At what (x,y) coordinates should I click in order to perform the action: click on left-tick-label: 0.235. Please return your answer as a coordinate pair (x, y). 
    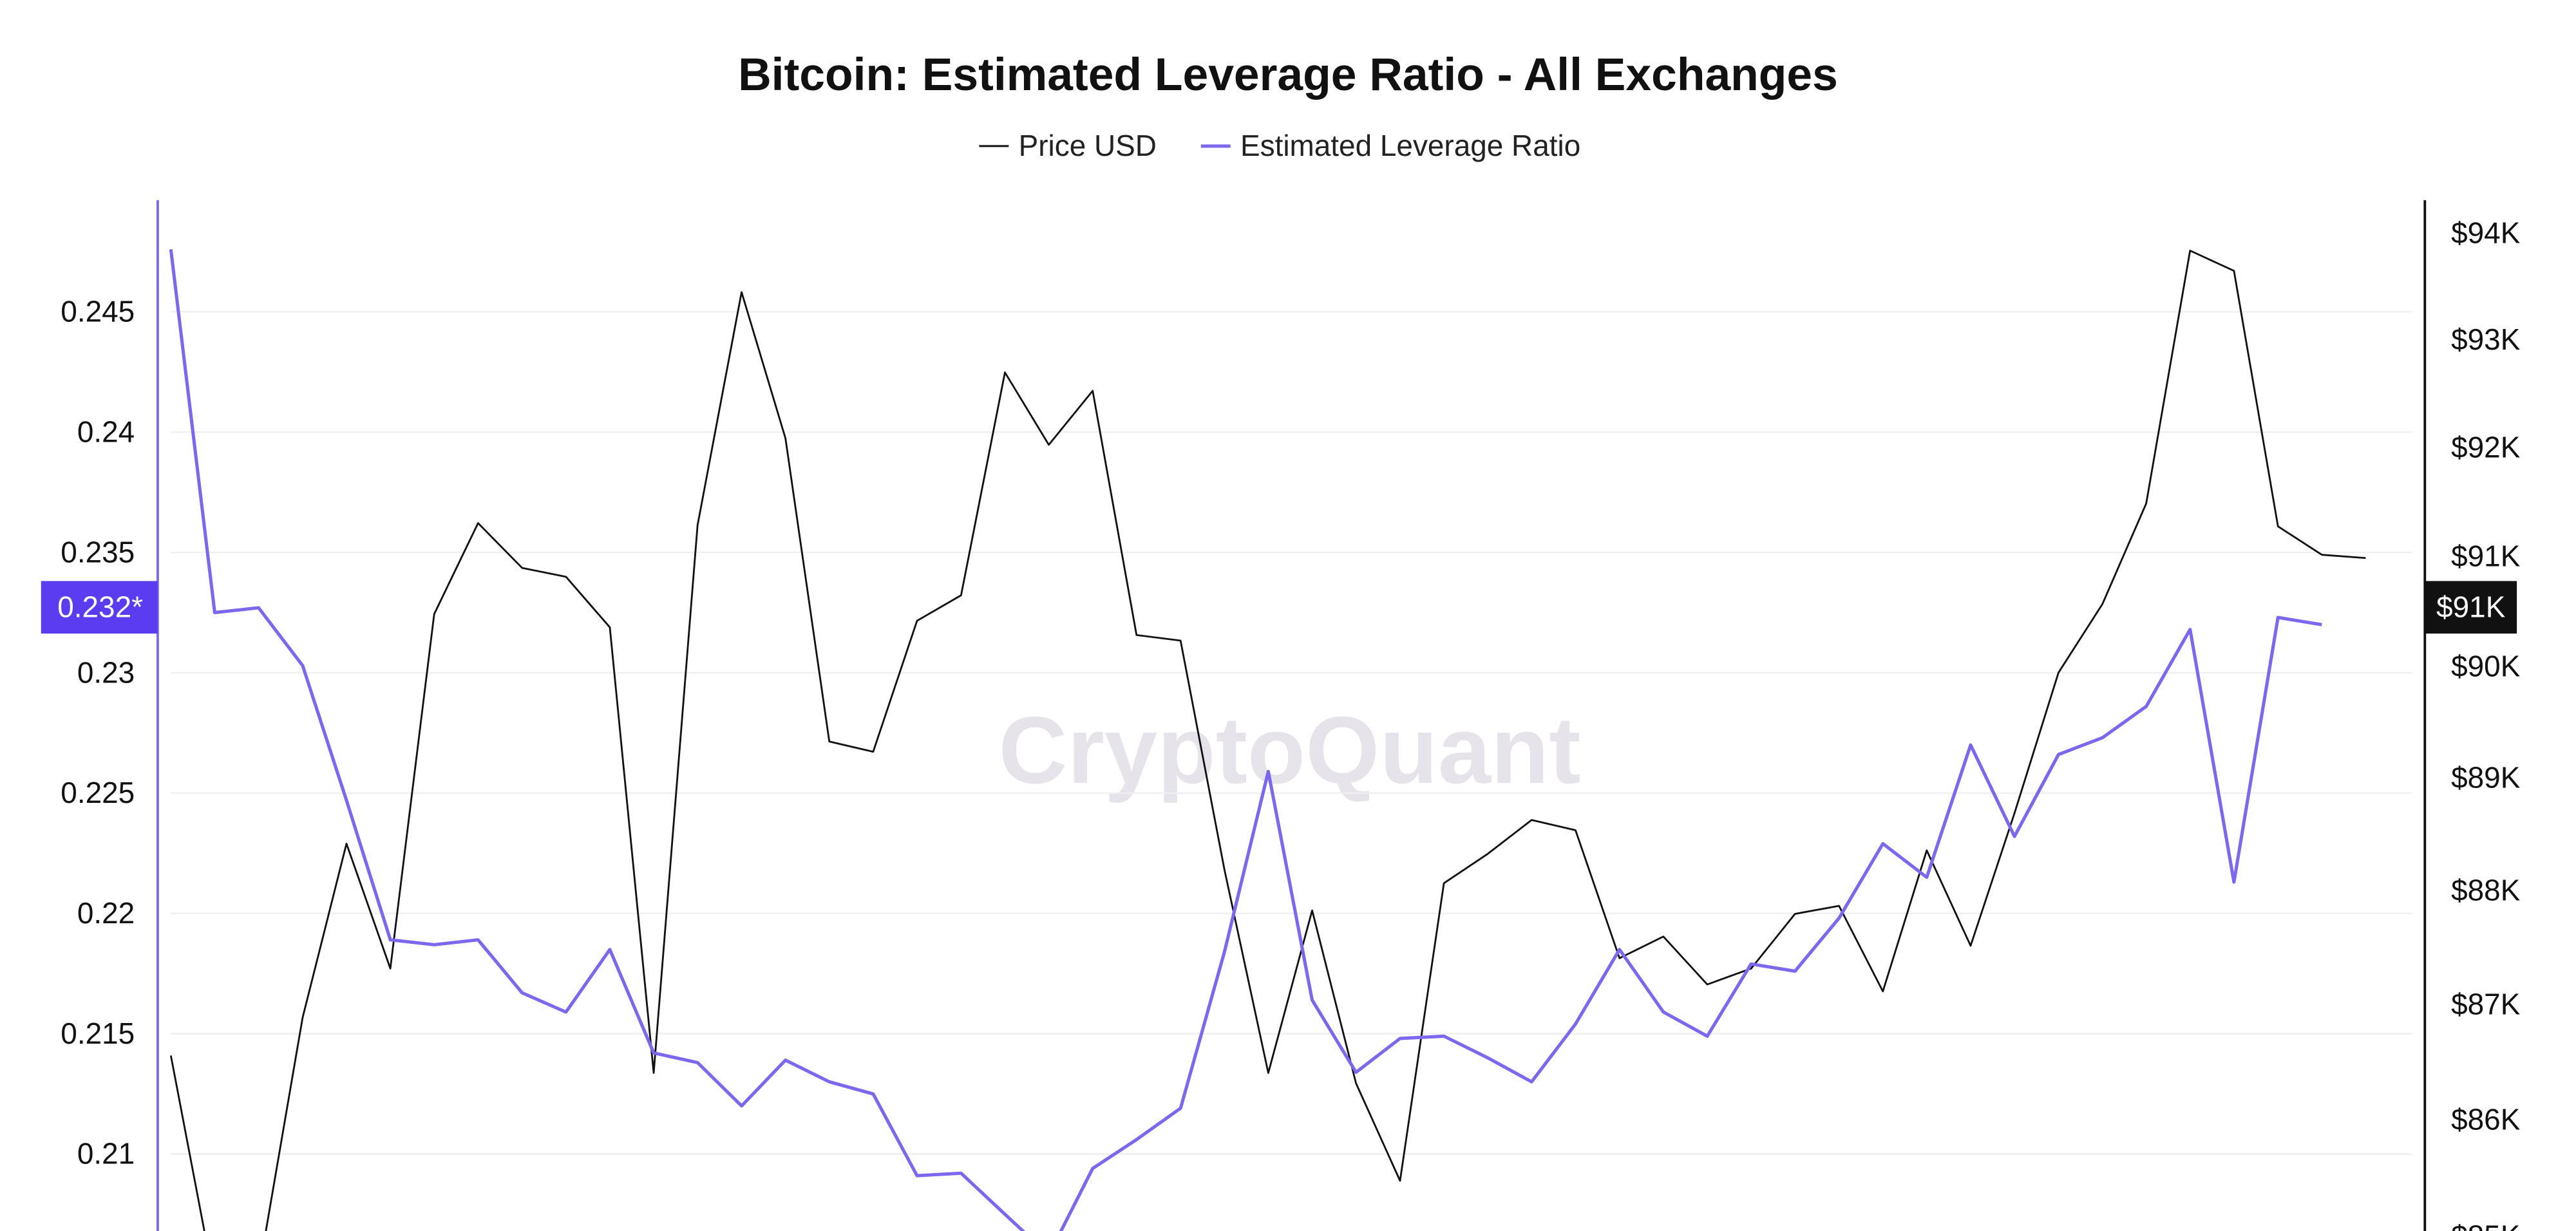
    Looking at the image, I should click on (98, 552).